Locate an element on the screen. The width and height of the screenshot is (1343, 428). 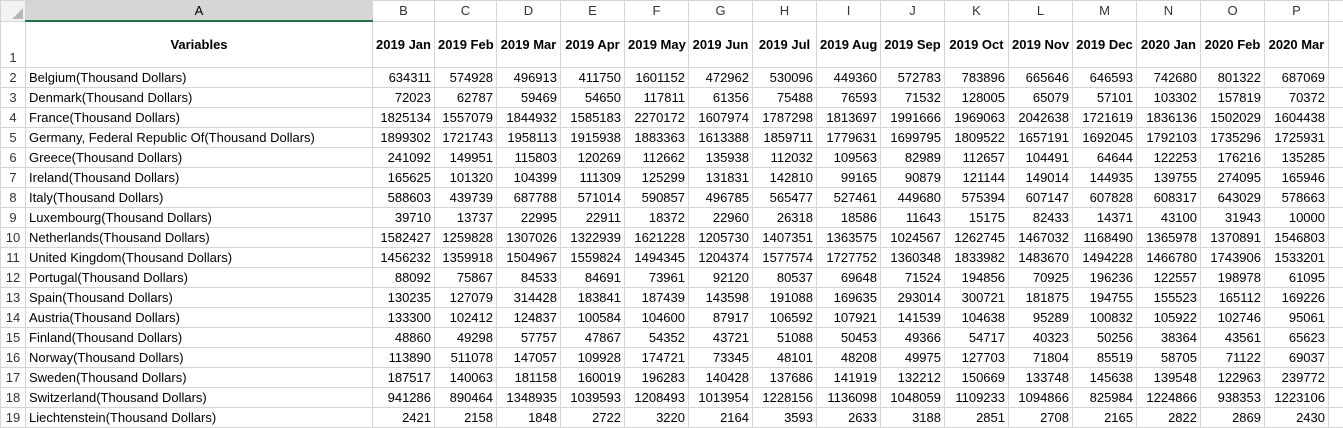
value-cell: 104491 is located at coordinates (1041, 157).